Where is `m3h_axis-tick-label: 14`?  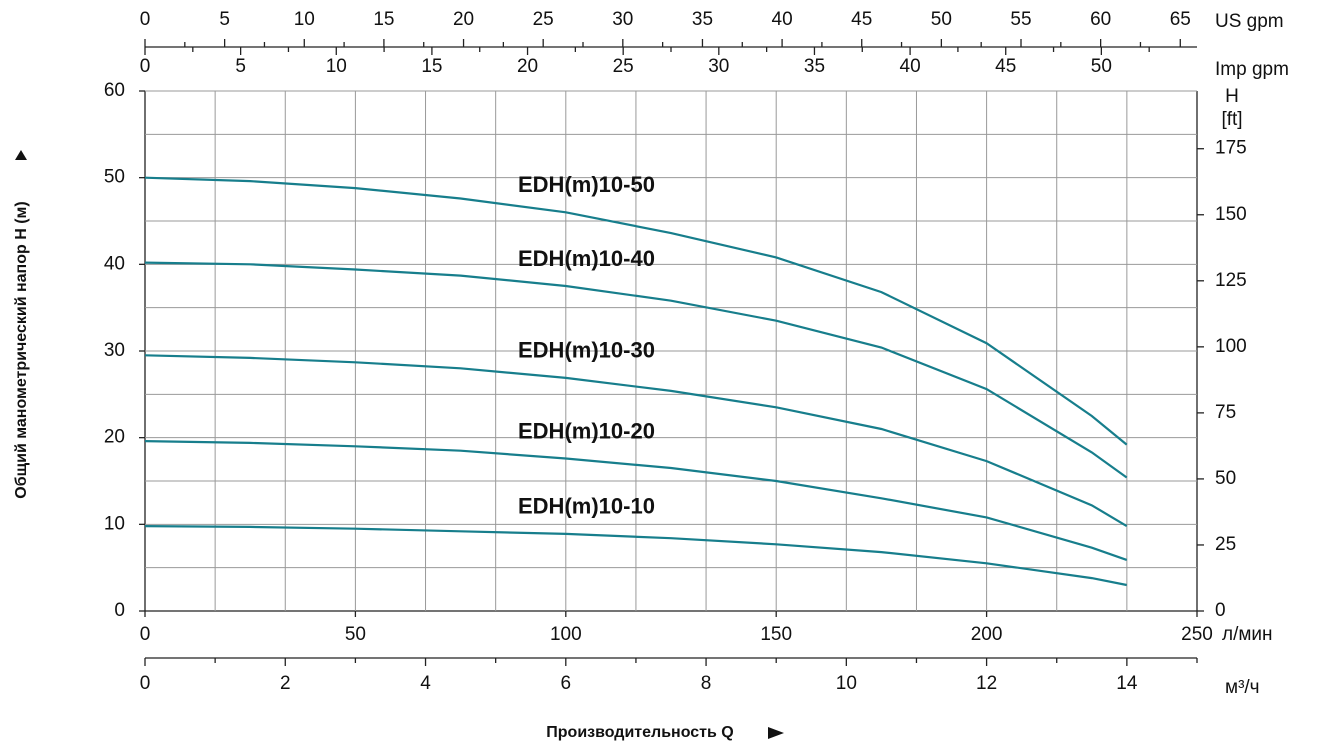
m3h_axis-tick-label: 14 is located at coordinates (1127, 683).